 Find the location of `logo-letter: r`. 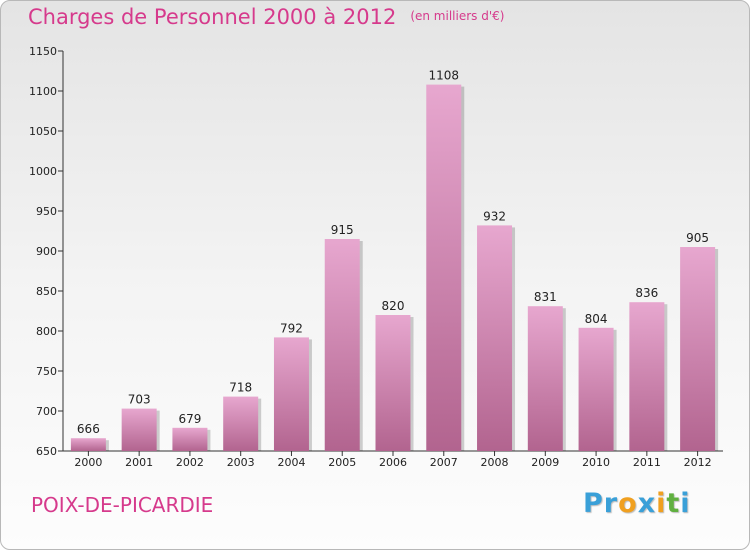

logo-letter: r is located at coordinates (611, 503).